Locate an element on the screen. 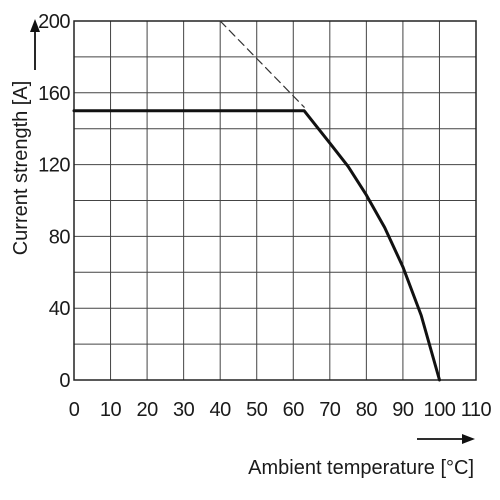 The height and width of the screenshot is (500, 500). x-tick-label: 40 is located at coordinates (221, 410).